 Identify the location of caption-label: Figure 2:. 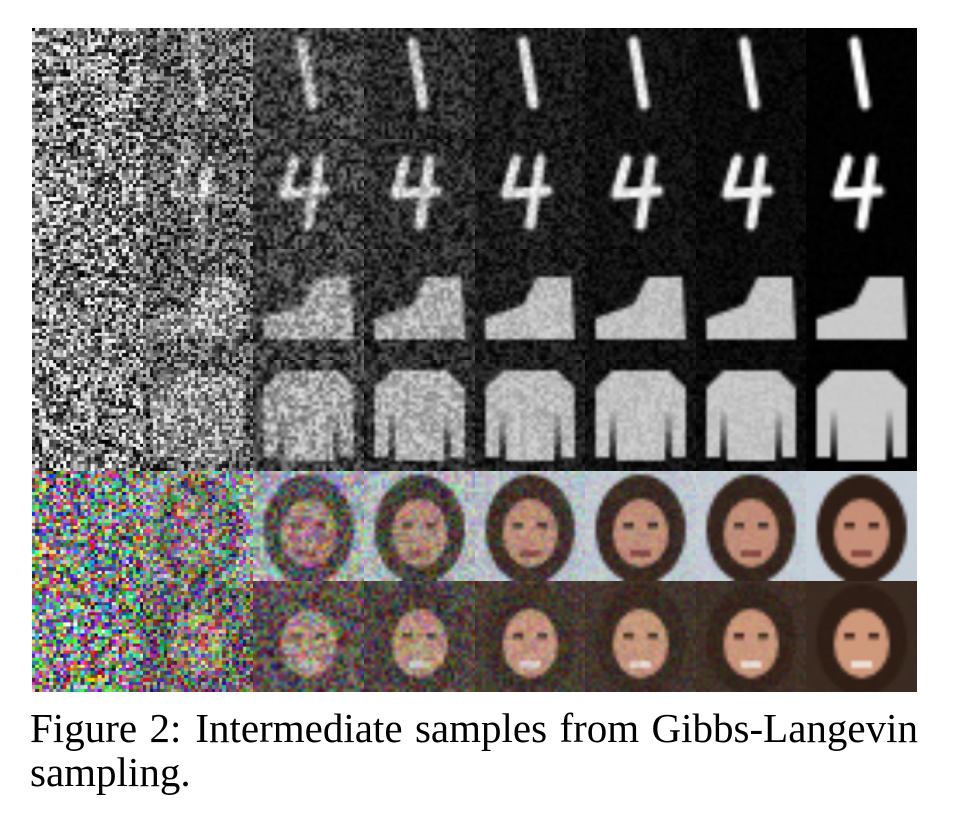
(106, 728).